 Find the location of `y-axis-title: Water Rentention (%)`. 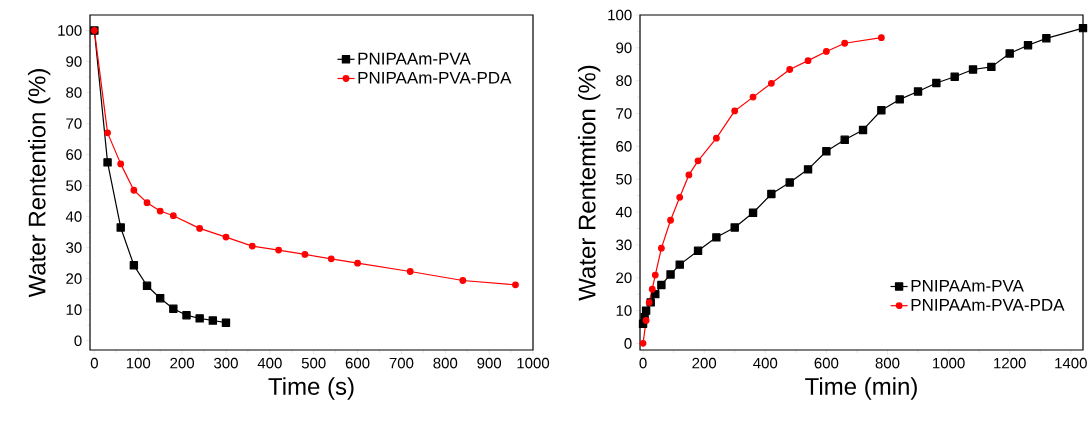

y-axis-title: Water Rentention (%) is located at coordinates (39, 183).